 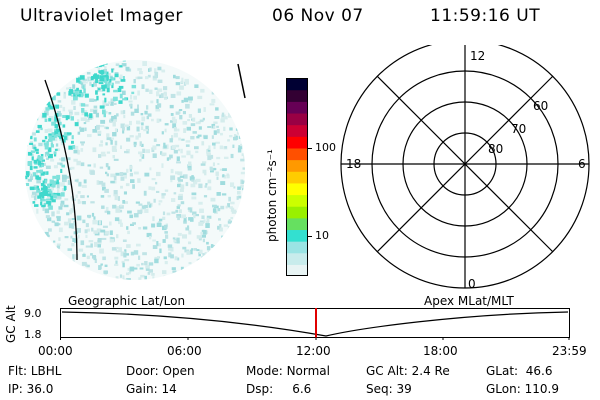 I want to click on info-gain: Gain: 14, so click(x=151, y=389).